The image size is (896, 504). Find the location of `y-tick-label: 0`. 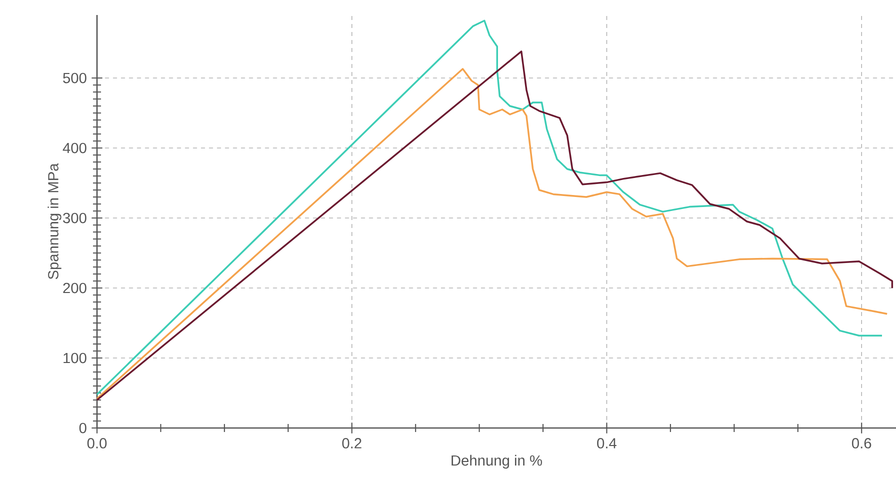

y-tick-label: 0 is located at coordinates (82, 428).